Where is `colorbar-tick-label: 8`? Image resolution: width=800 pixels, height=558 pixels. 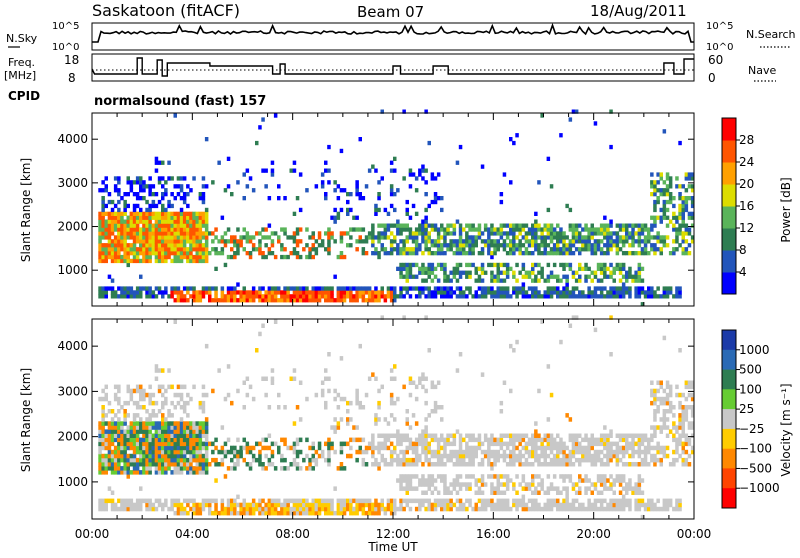 colorbar-tick-label: 8 is located at coordinates (743, 250).